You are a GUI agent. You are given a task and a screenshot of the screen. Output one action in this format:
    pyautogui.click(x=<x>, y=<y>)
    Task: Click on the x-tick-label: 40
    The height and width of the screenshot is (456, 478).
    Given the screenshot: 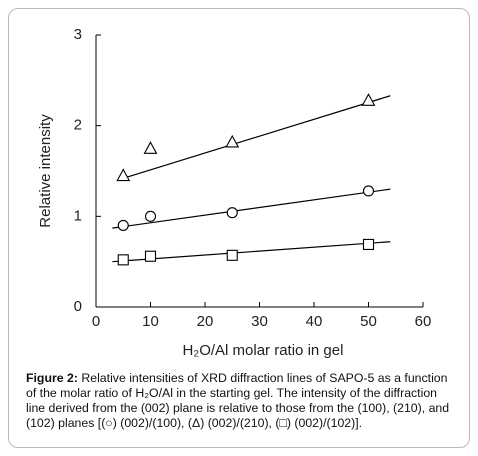 What is the action you would take?
    pyautogui.click(x=314, y=321)
    